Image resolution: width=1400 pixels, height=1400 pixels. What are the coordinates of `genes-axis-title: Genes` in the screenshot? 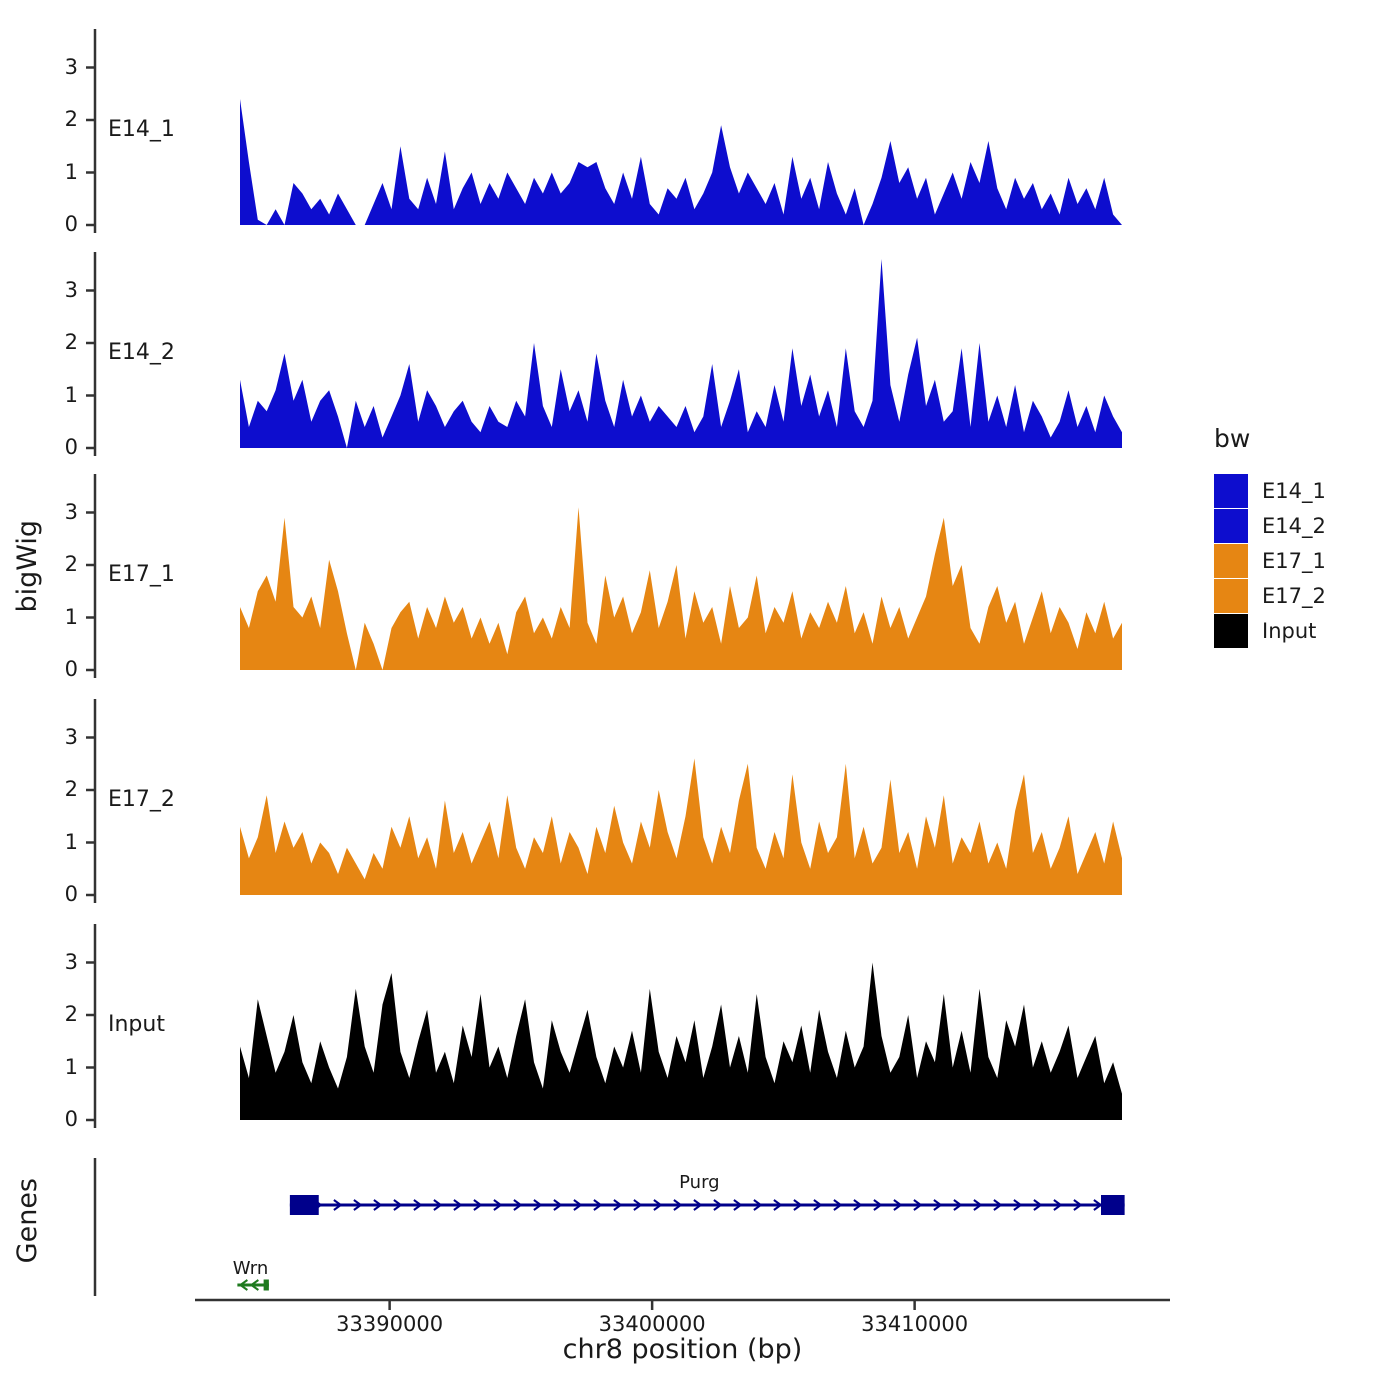 It's located at (27, 1221).